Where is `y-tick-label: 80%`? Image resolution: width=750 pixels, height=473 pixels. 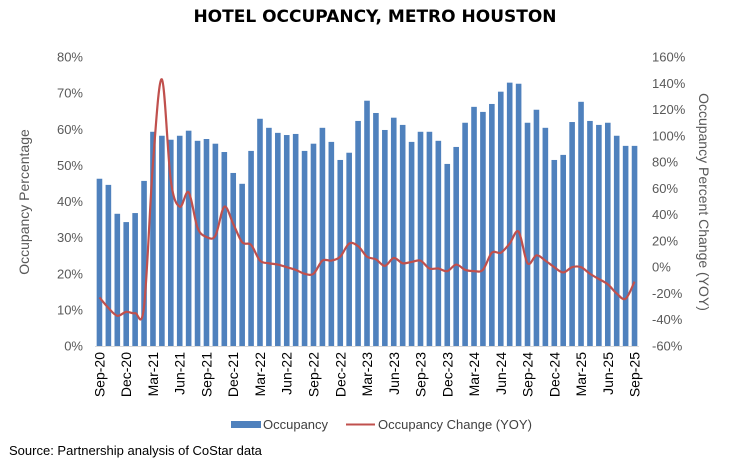
y-tick-label: 80% is located at coordinates (70, 57).